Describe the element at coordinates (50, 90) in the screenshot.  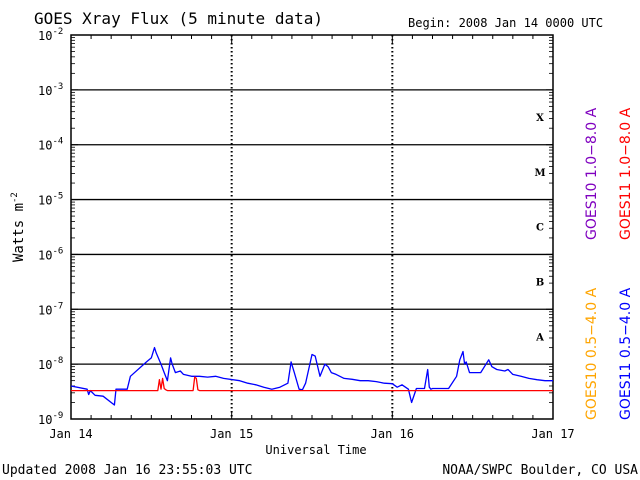
I see `y-tick-label-6: 10⁻³` at that location.